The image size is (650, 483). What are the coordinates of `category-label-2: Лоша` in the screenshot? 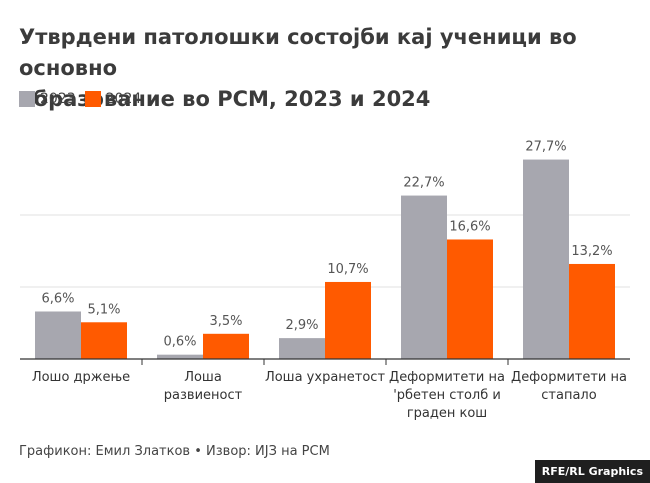 It's located at (203, 377).